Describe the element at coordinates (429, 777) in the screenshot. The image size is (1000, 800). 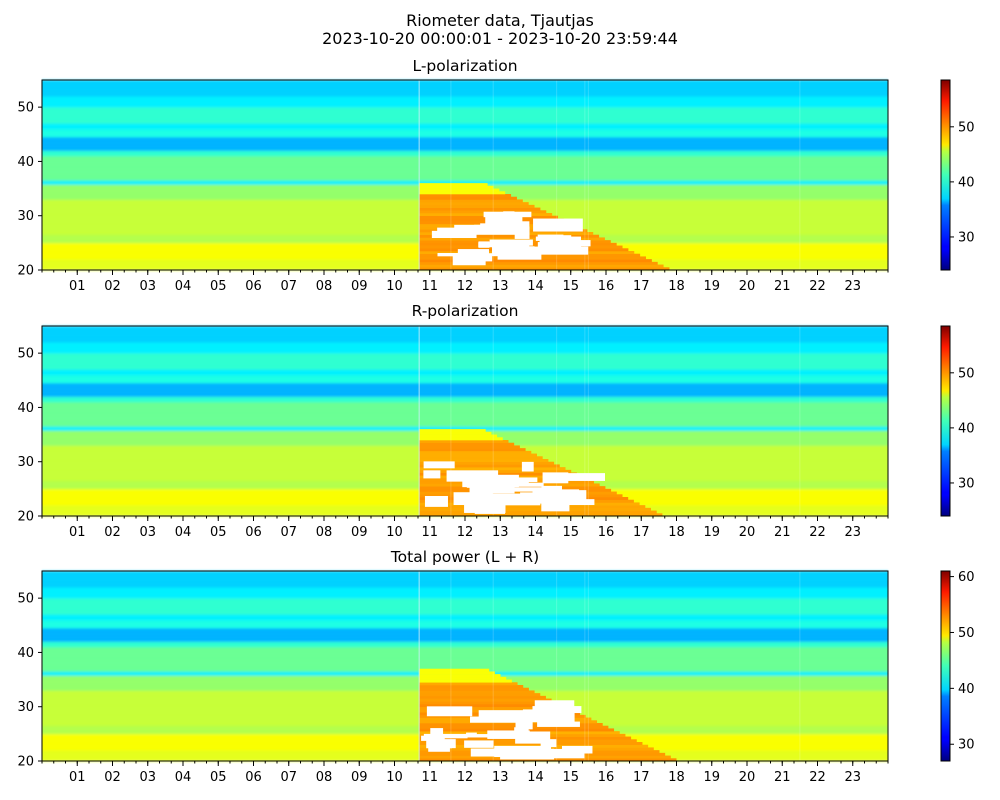
I see `x-tick-label: 11` at that location.